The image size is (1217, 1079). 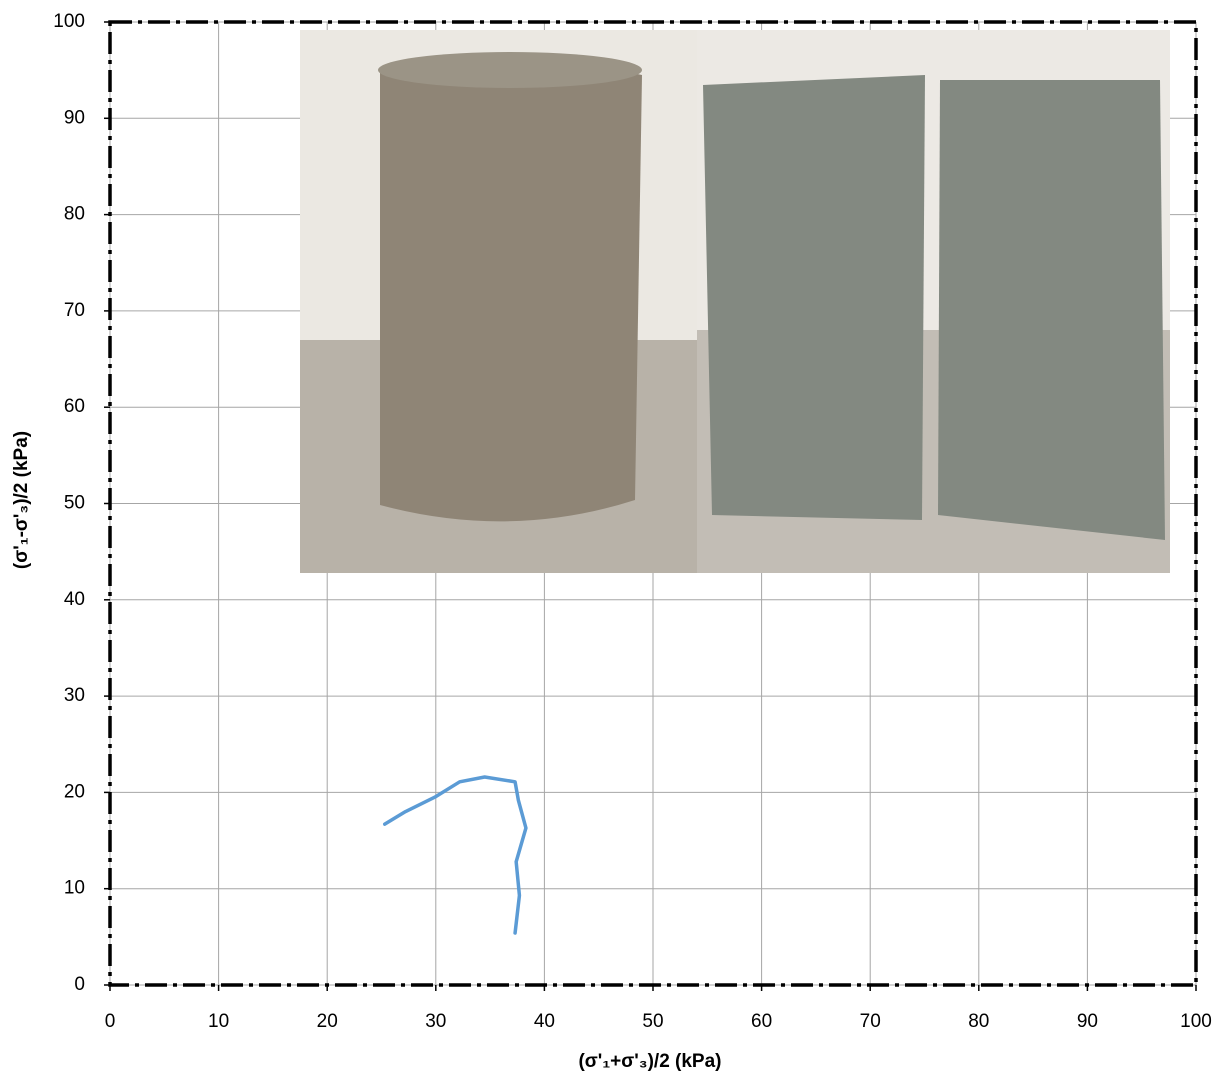 What do you see at coordinates (455, 855) in the screenshot?
I see `data-line` at bounding box center [455, 855].